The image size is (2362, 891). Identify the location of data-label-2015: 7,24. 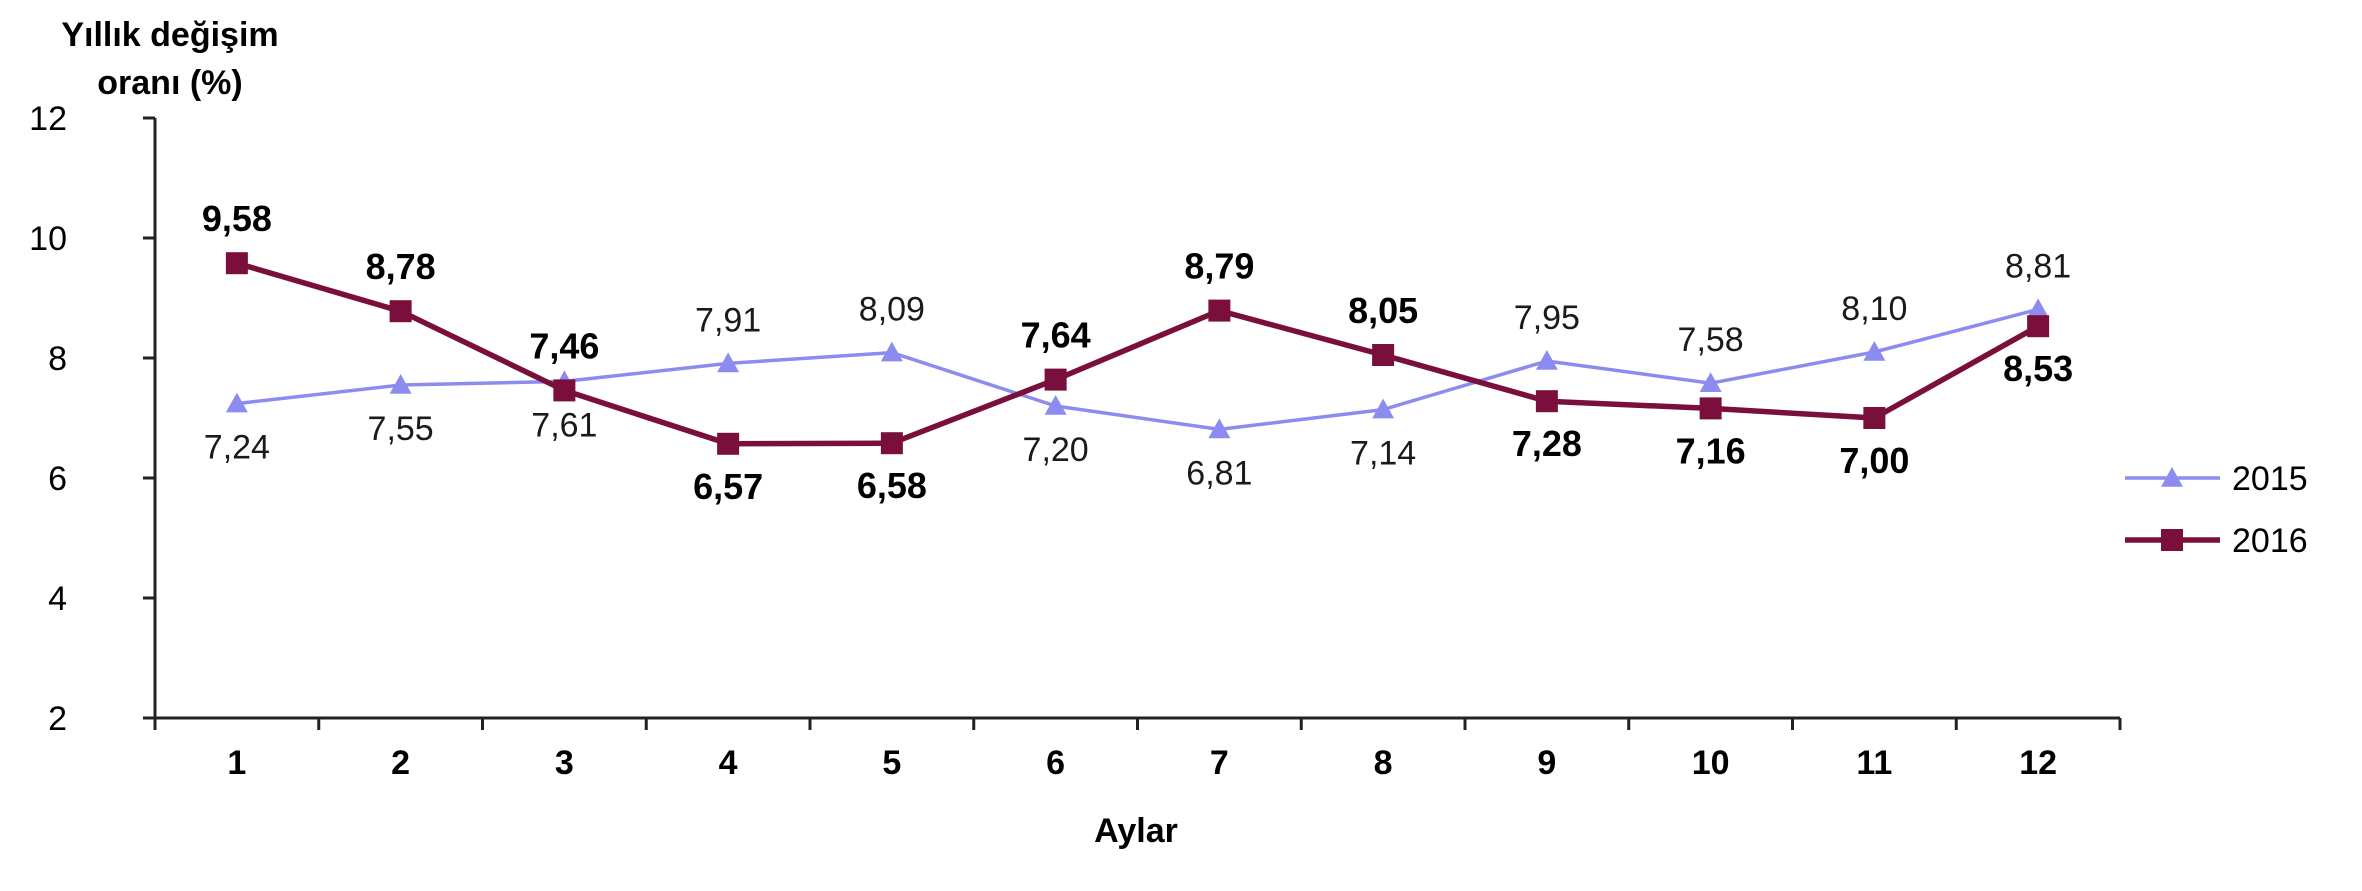
(237, 448).